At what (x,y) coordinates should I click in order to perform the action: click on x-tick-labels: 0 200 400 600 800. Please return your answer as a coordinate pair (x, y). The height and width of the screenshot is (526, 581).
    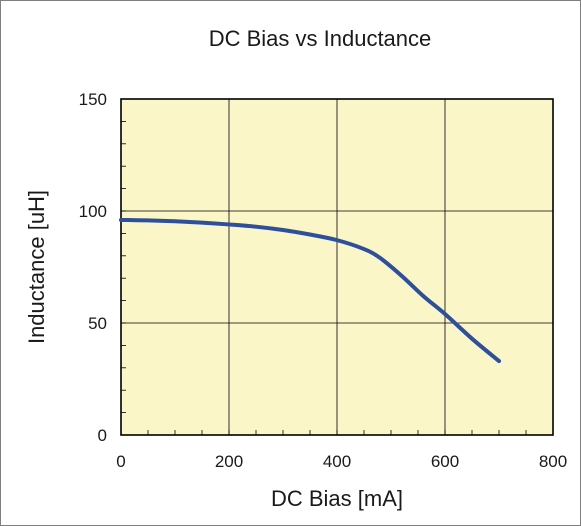
    Looking at the image, I should click on (341, 461).